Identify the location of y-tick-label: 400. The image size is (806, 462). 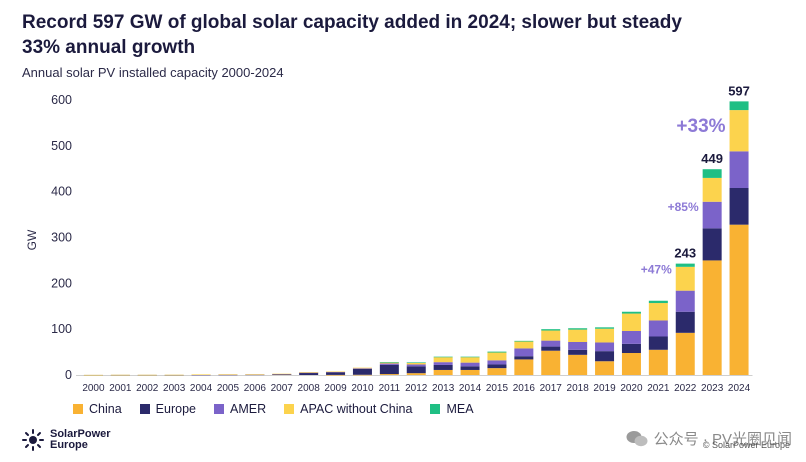
(61, 192).